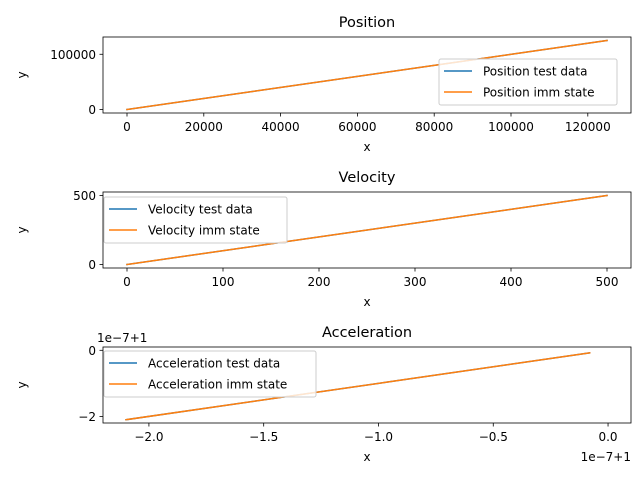  I want to click on acceleration-x-tick-label: −0.5, so click(493, 437).